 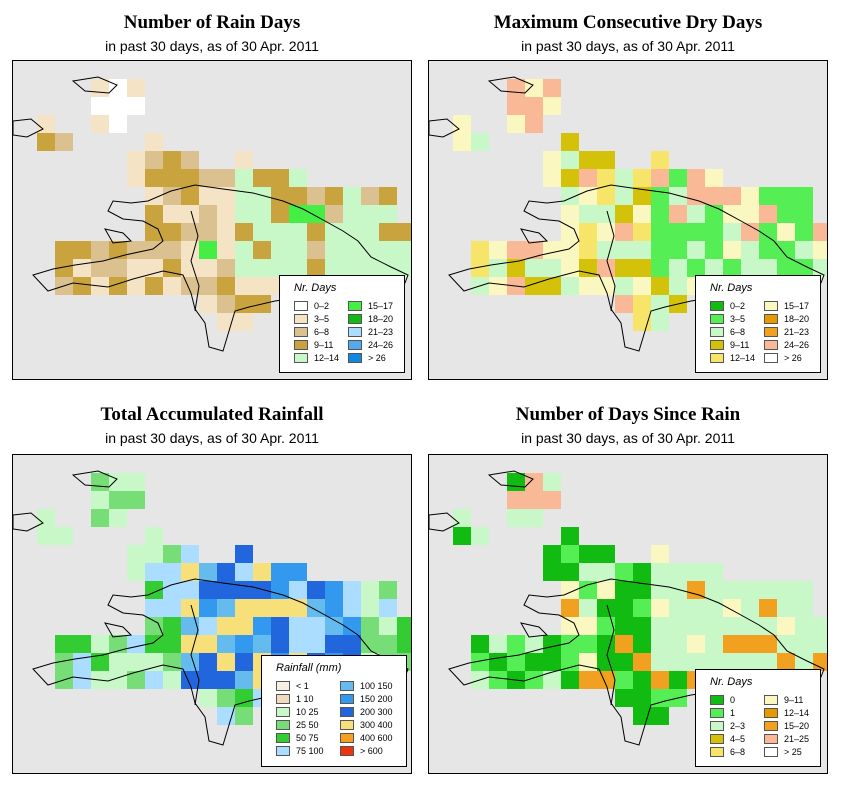 I want to click on legend-label: 18–20, so click(x=381, y=319).